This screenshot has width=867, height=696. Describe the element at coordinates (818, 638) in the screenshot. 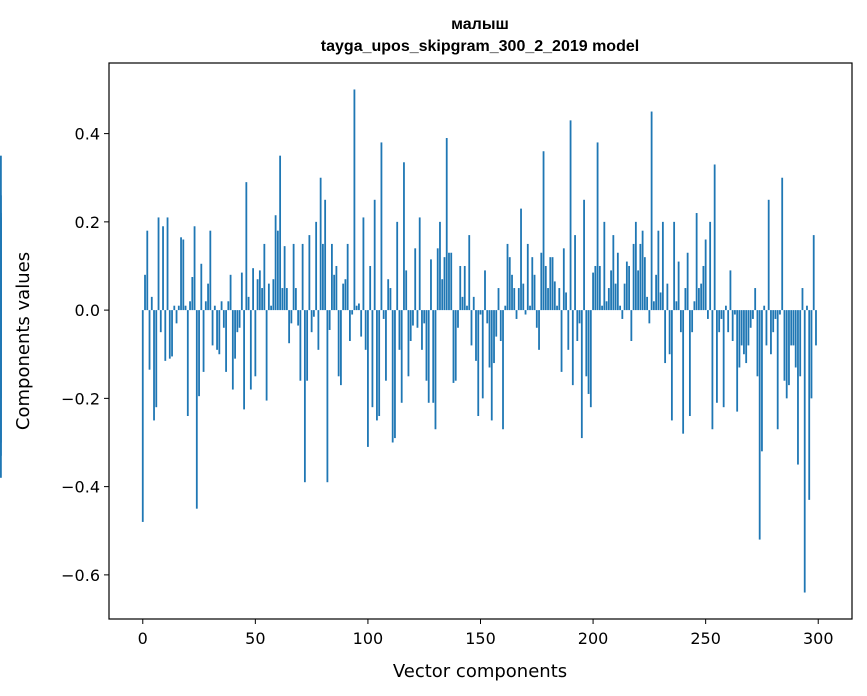

I see `x-tick-label: 300` at that location.